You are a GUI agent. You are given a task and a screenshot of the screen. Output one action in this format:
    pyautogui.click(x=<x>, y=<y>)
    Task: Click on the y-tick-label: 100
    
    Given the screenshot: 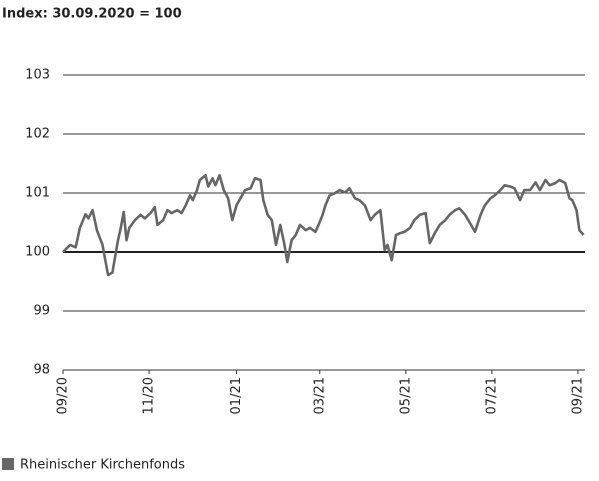 What is the action you would take?
    pyautogui.click(x=37, y=252)
    